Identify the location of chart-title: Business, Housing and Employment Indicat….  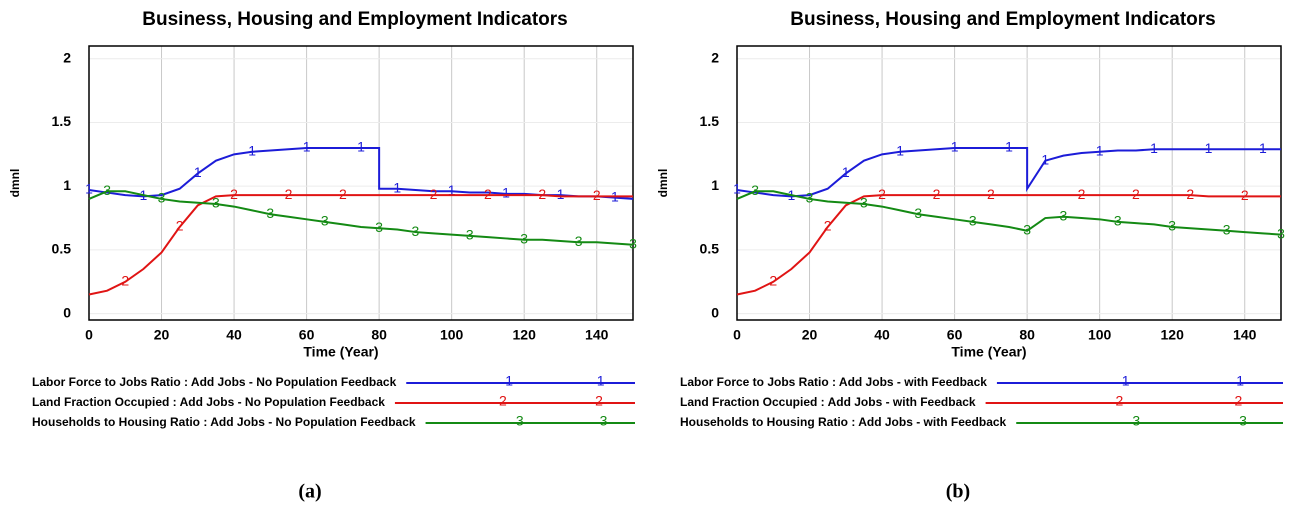
(354, 19).